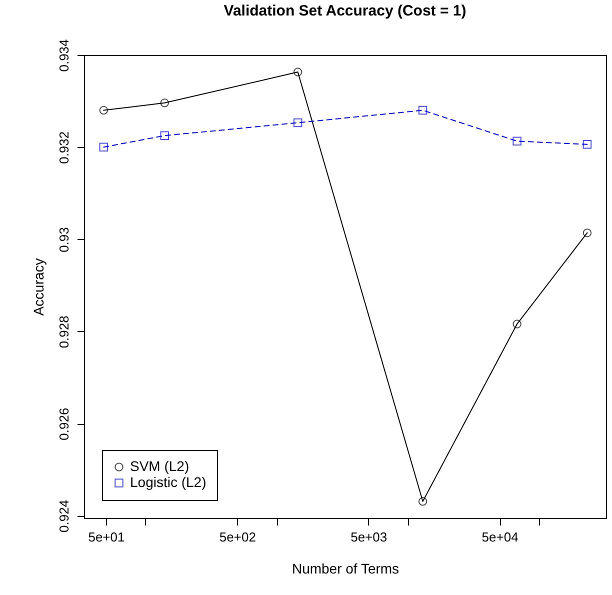 The width and height of the screenshot is (612, 595). I want to click on y-axis-title: Accuracy, so click(38, 287).